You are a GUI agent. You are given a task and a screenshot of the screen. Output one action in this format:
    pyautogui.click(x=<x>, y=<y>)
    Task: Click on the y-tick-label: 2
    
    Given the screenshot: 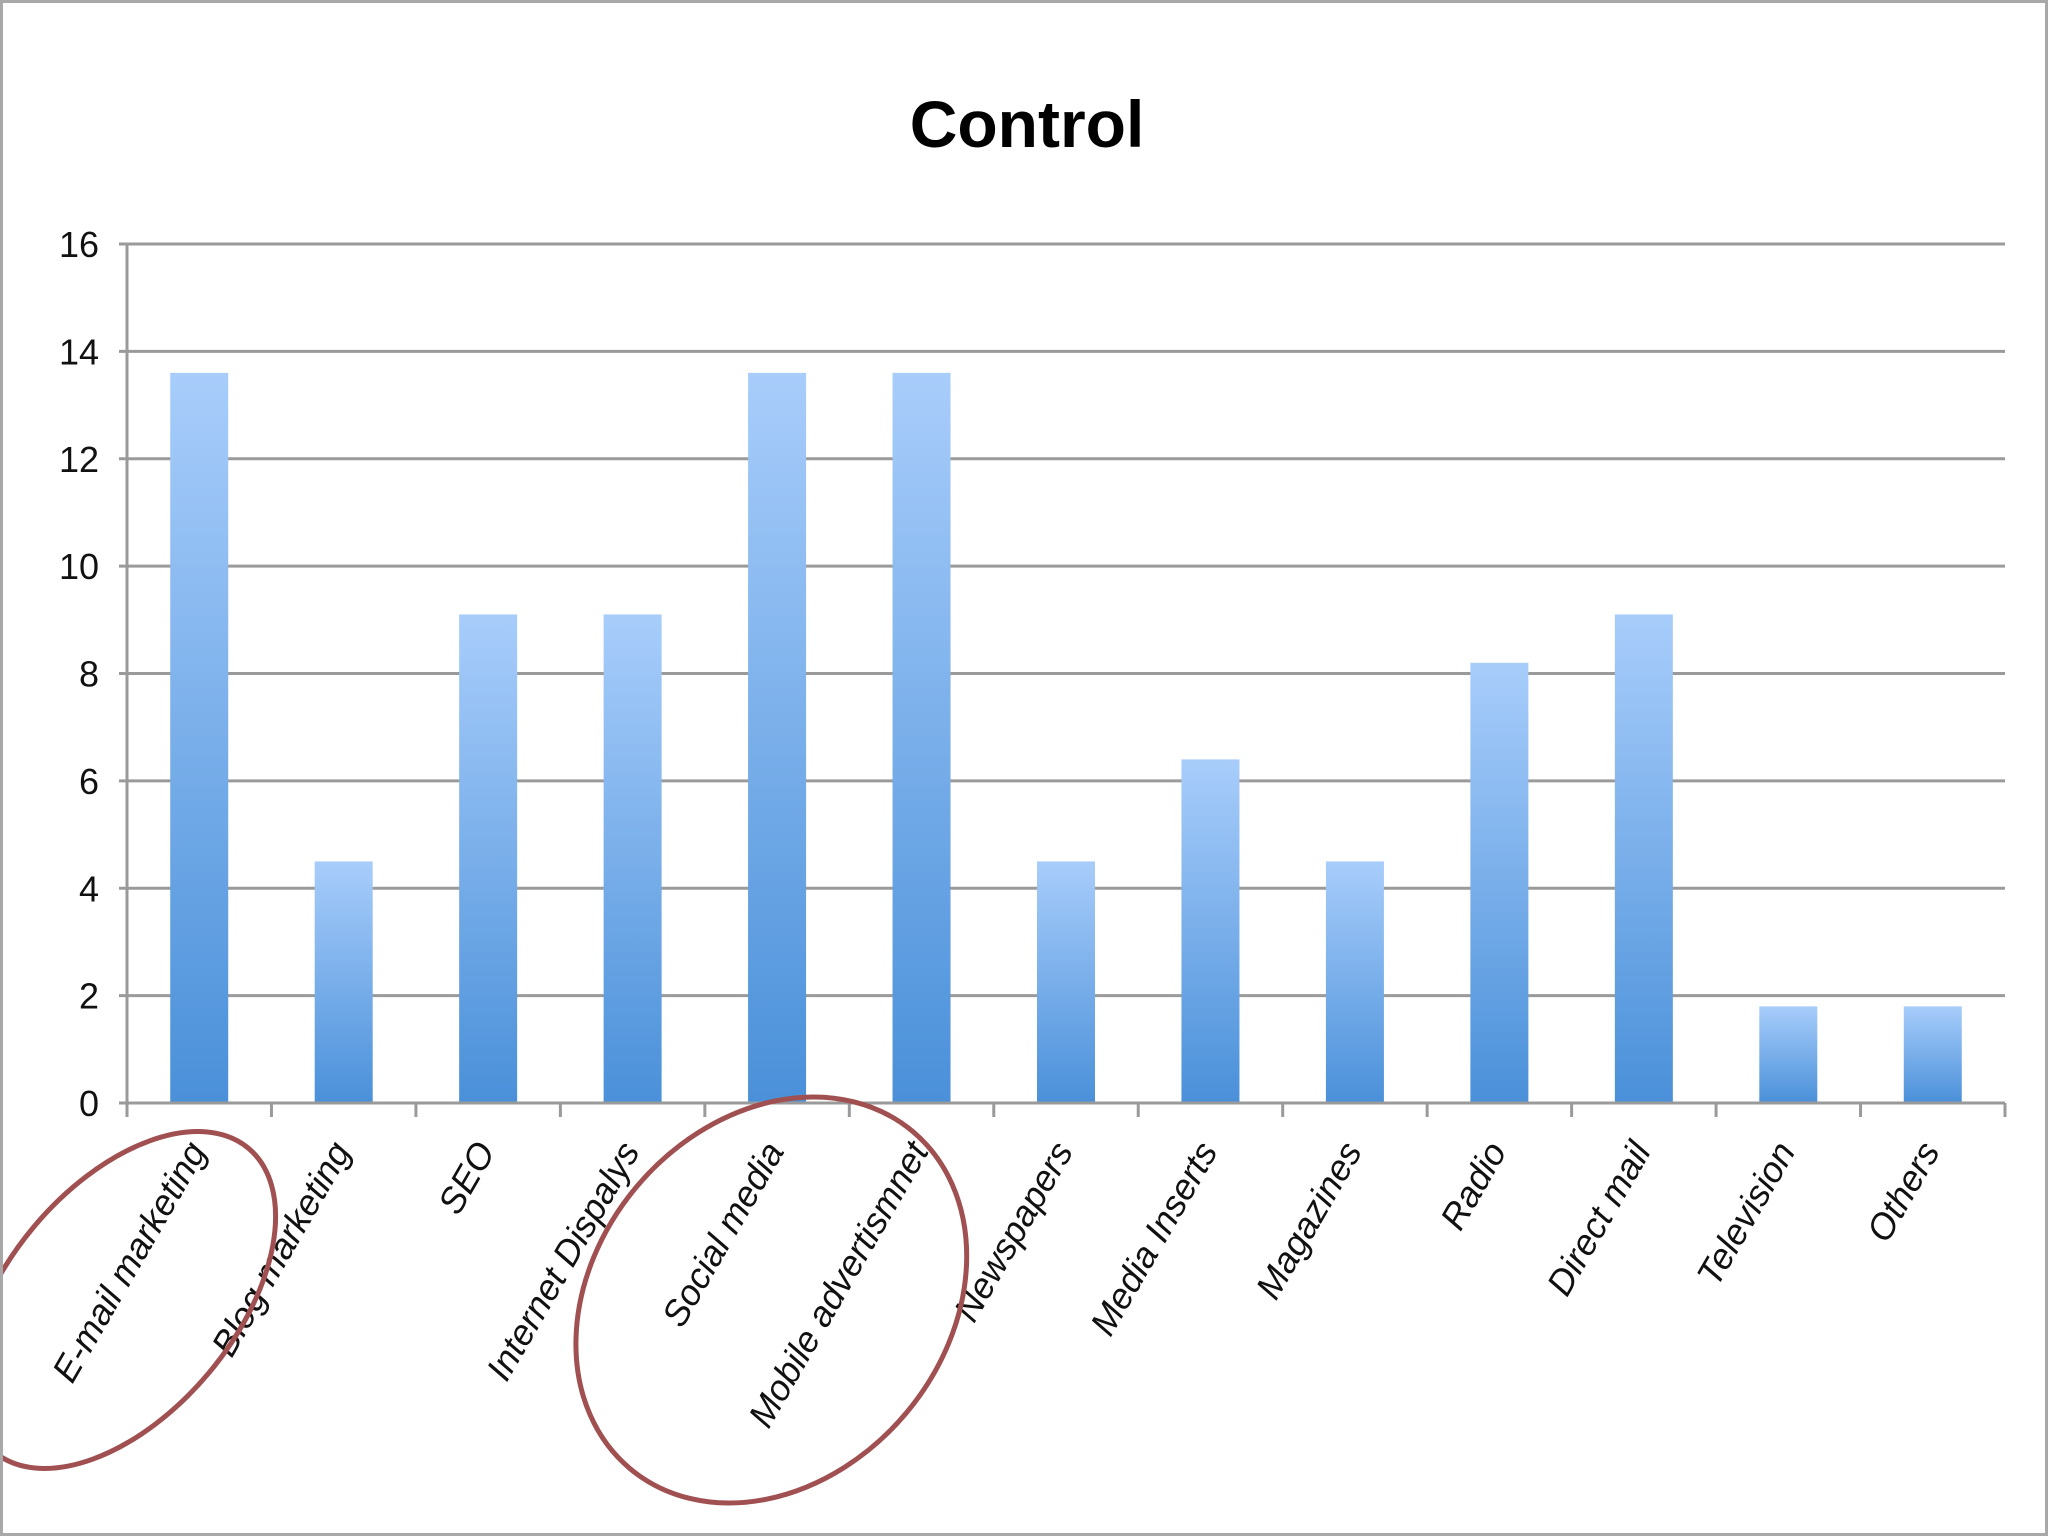 What is the action you would take?
    pyautogui.click(x=89, y=996)
    